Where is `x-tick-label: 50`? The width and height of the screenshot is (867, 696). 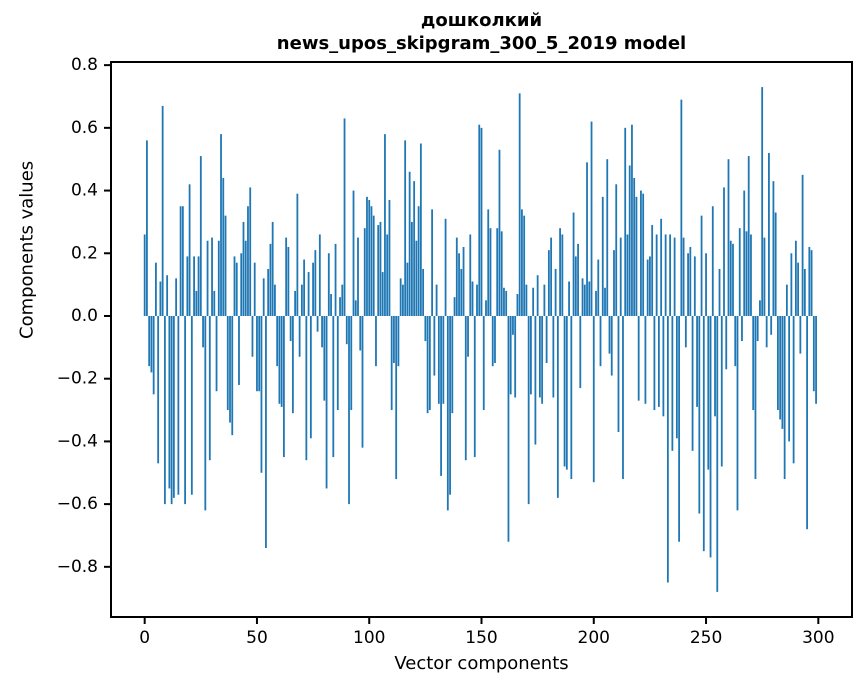 x-tick-label: 50 is located at coordinates (257, 638).